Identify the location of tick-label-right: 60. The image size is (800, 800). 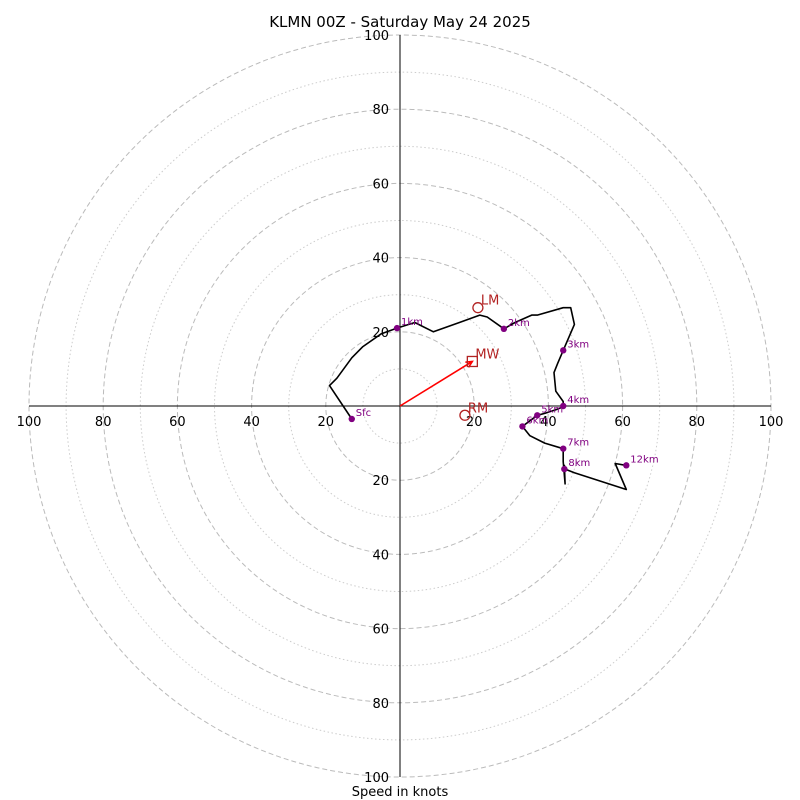
(622, 422).